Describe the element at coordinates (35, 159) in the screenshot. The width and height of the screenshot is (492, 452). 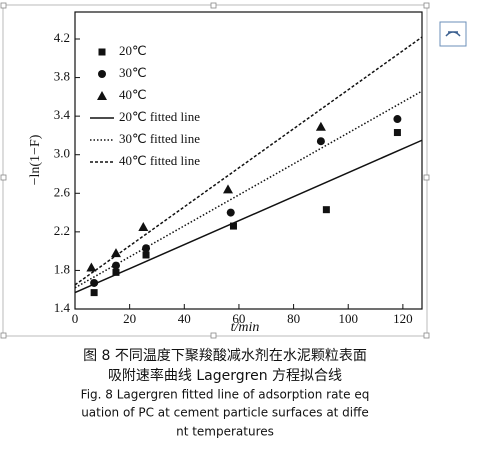
I see `y-axis-label: −ln(1−F)` at that location.